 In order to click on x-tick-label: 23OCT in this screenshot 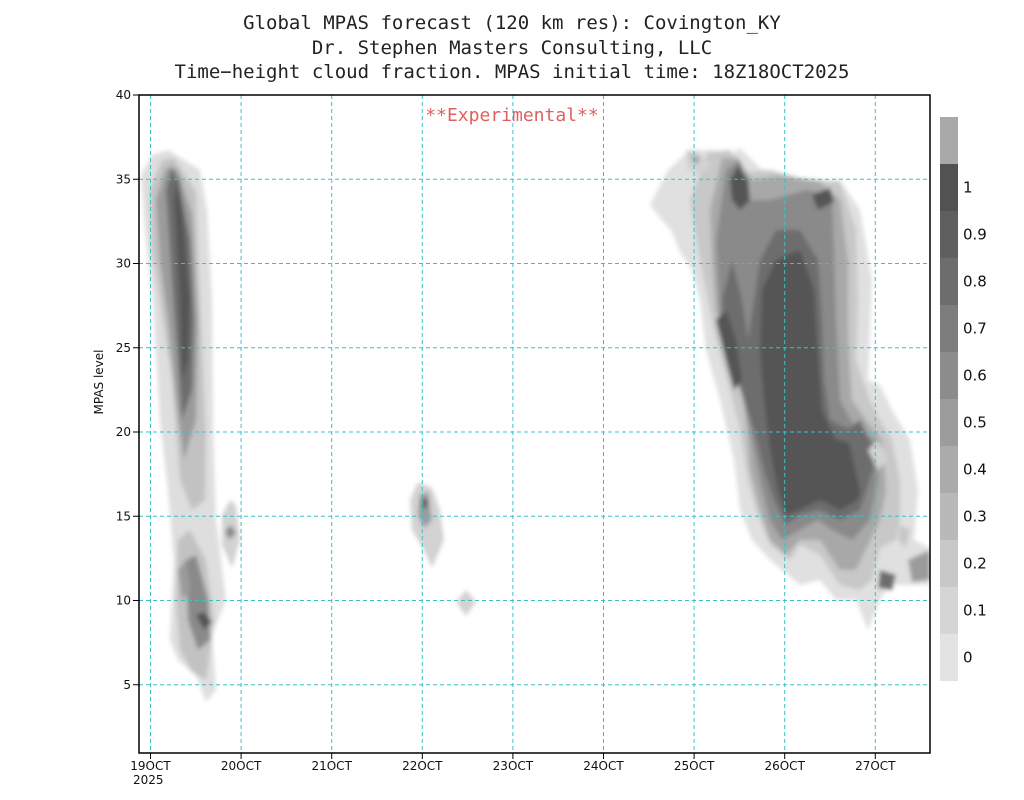, I will do `click(513, 766)`.